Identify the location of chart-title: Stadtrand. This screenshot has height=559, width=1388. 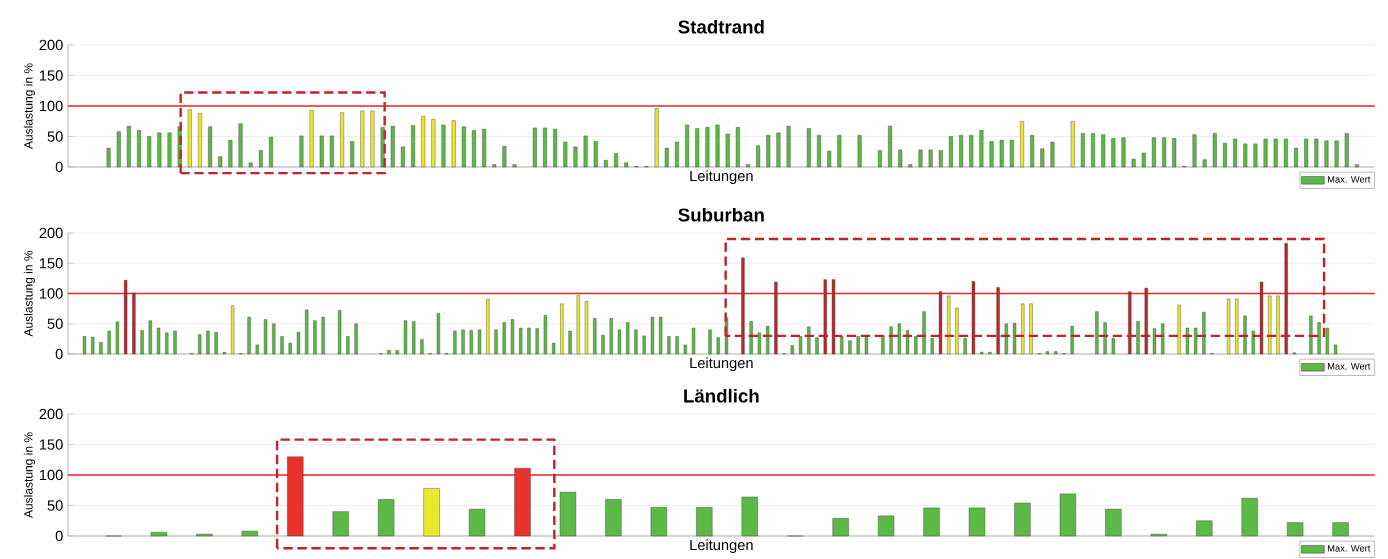
(721, 26).